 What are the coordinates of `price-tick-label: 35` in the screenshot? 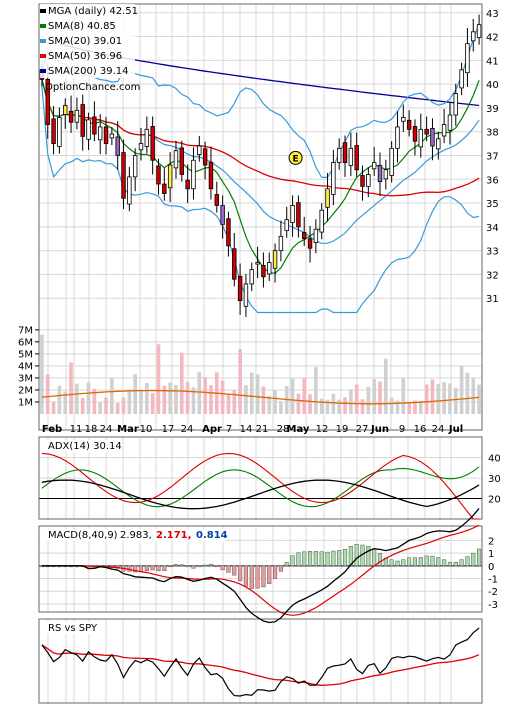 It's located at (492, 204).